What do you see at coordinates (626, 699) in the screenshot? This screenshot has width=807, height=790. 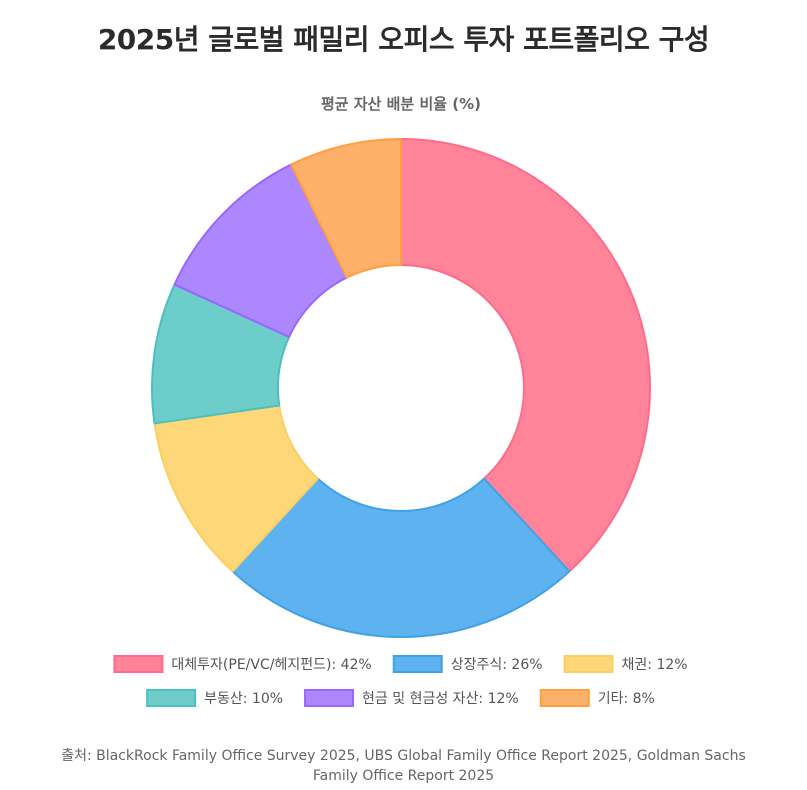 I see `legend-label: 기타: 8%` at bounding box center [626, 699].